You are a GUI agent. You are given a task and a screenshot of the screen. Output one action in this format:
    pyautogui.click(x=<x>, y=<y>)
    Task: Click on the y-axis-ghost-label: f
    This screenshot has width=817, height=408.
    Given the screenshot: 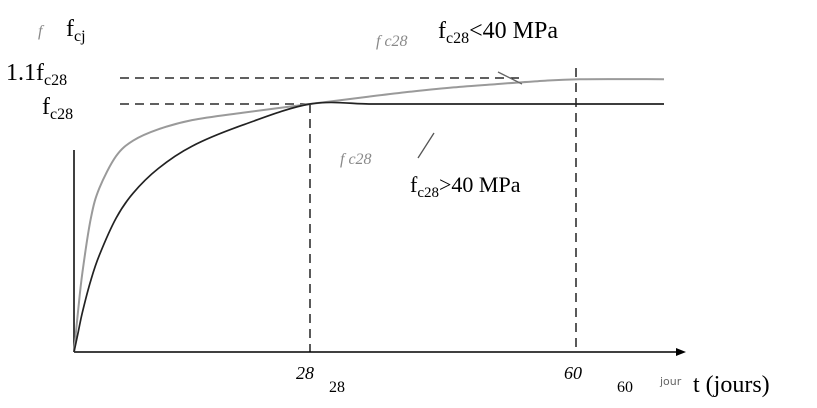 What is the action you would take?
    pyautogui.click(x=41, y=31)
    